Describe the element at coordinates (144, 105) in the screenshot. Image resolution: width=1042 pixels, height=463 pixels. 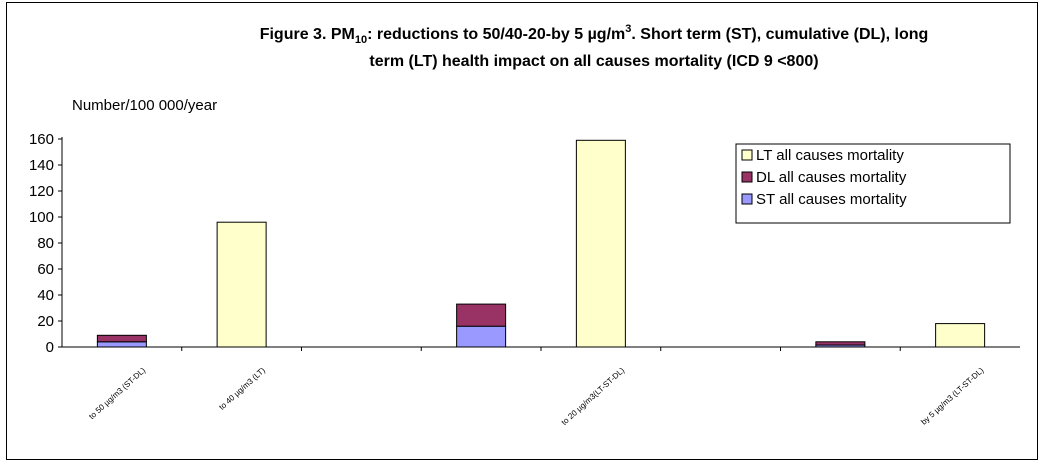
I see `y-axis-label: Number/100 000/year` at that location.